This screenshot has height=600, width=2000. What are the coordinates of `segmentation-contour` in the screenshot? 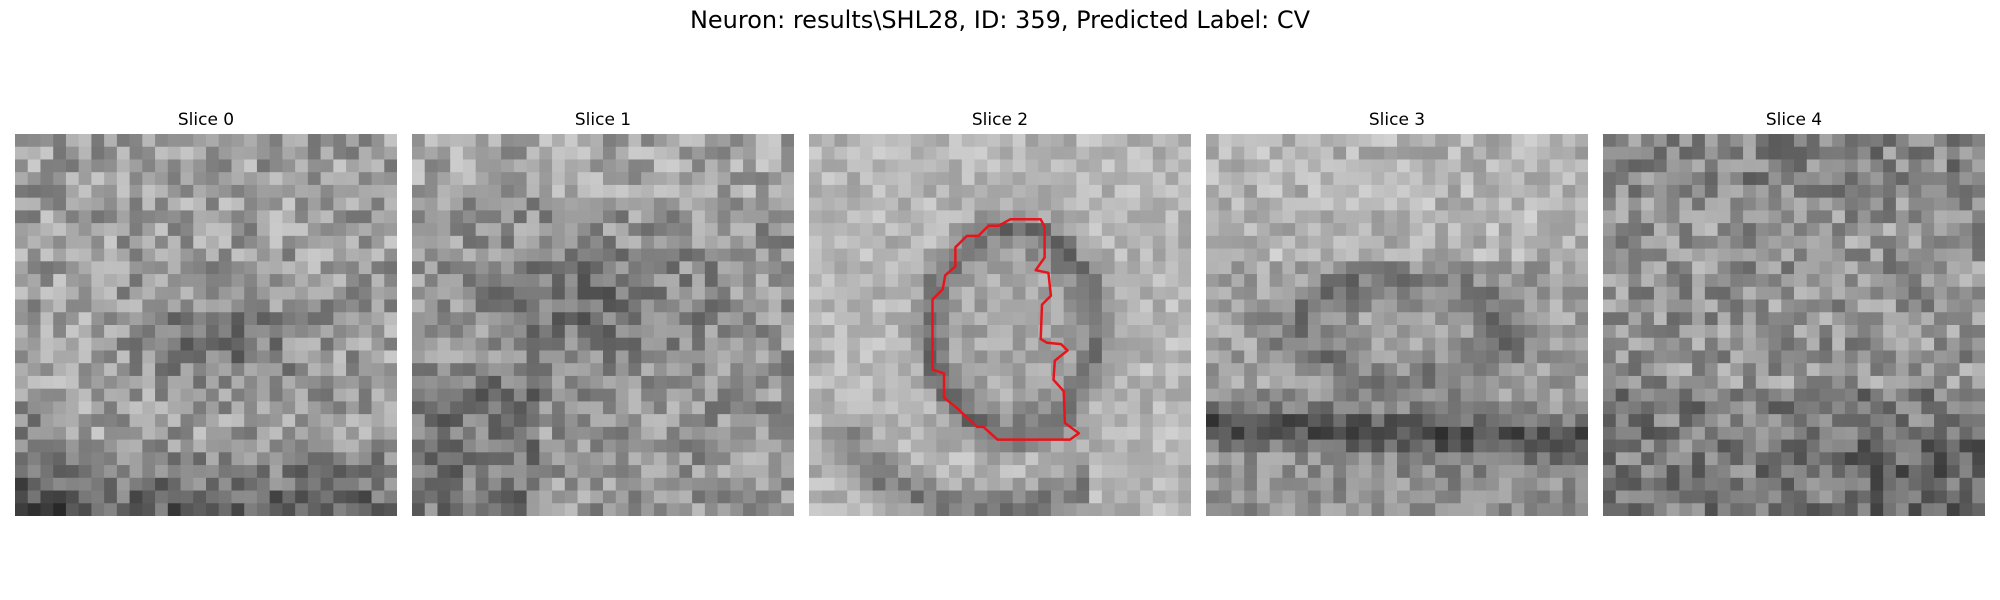 It's located at (1006, 329).